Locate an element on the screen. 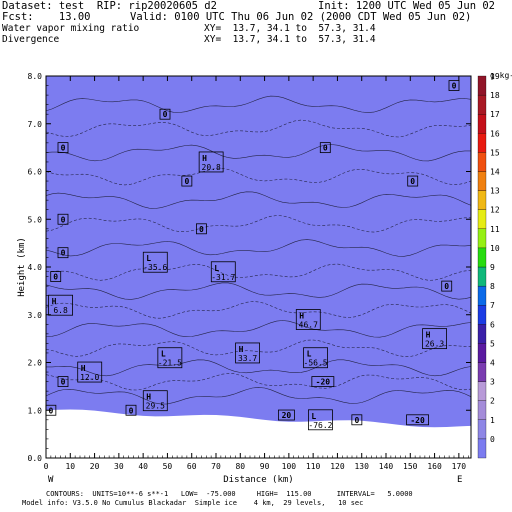  terrain is located at coordinates (258, 433).